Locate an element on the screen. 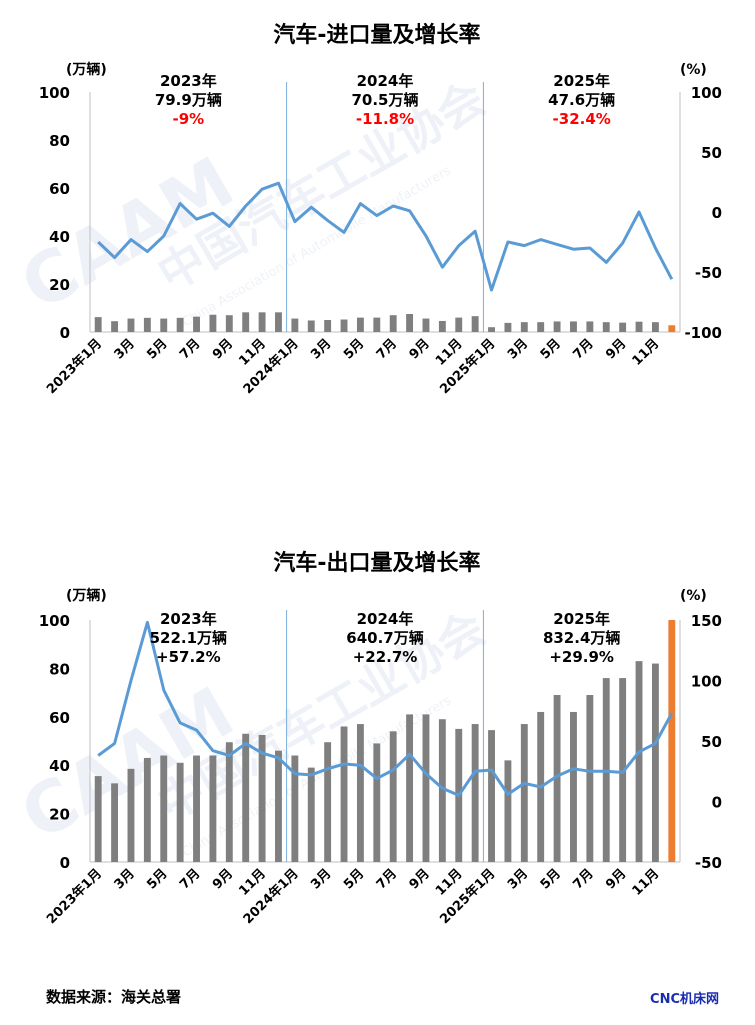 Image resolution: width=755 pixels, height=1025 pixels. annotation-volume: 47.6万辆 is located at coordinates (581, 100).